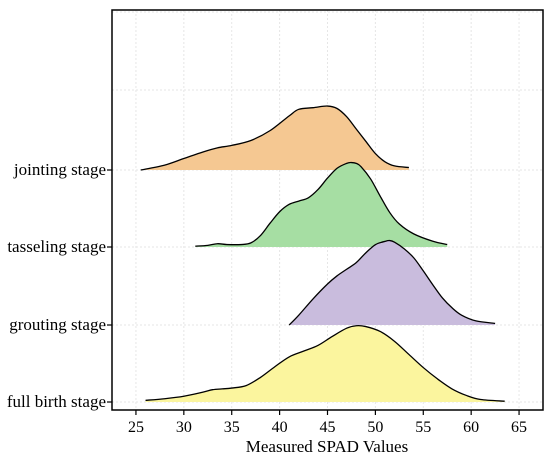  I want to click on ridge-line-tasseling-stage, so click(321, 204).